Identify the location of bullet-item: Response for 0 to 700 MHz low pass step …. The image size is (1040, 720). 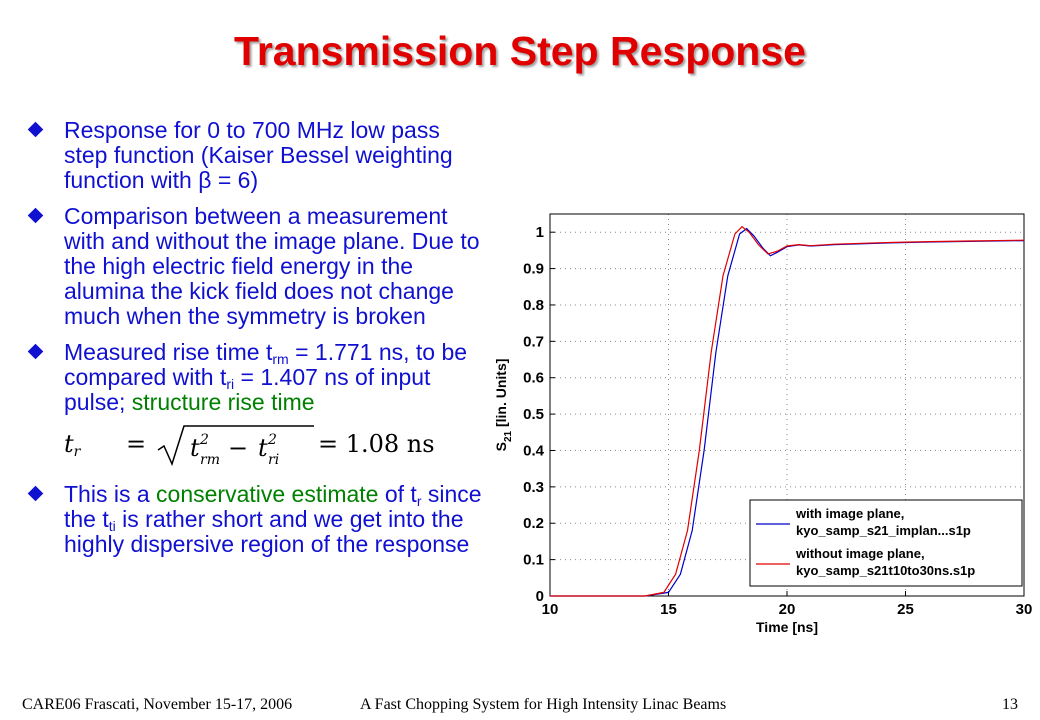
(256, 155).